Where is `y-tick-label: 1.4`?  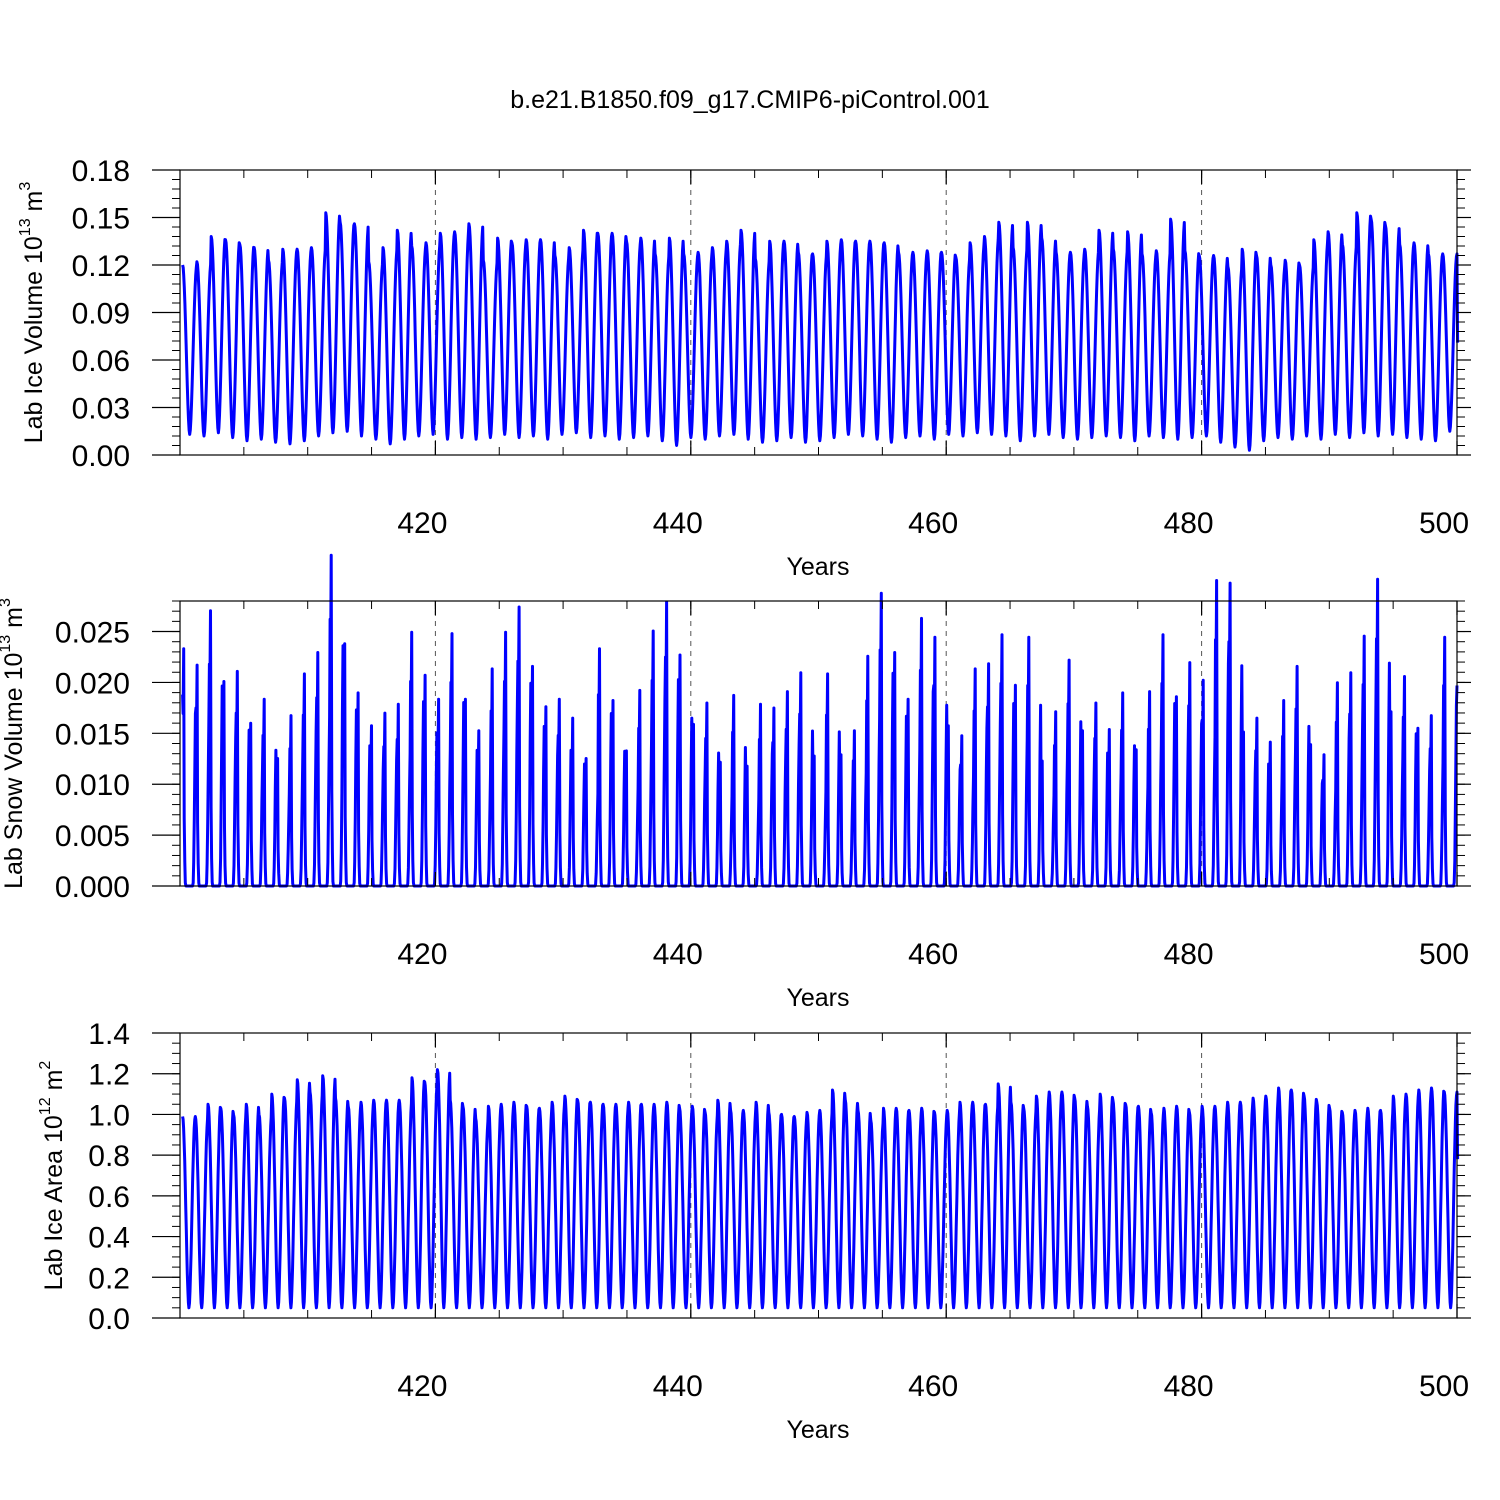 y-tick-label: 1.4 is located at coordinates (109, 1034).